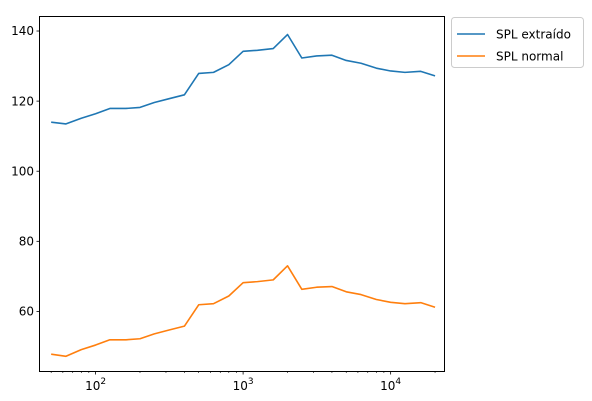  What do you see at coordinates (533, 35) in the screenshot?
I see `legend-label-1: SPL extraído` at bounding box center [533, 35].